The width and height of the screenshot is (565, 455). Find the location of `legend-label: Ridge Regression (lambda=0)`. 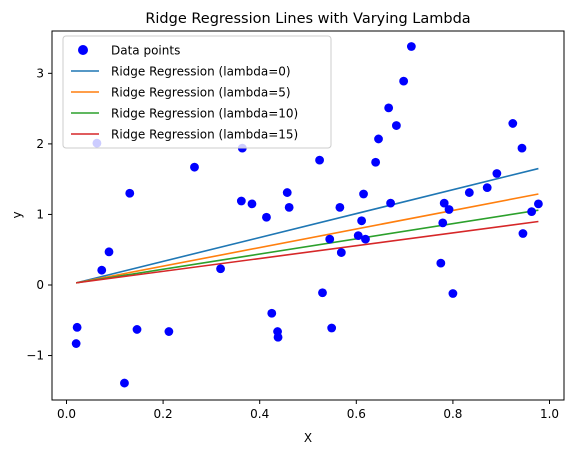

legend-label: Ridge Regression (lambda=0) is located at coordinates (201, 72).